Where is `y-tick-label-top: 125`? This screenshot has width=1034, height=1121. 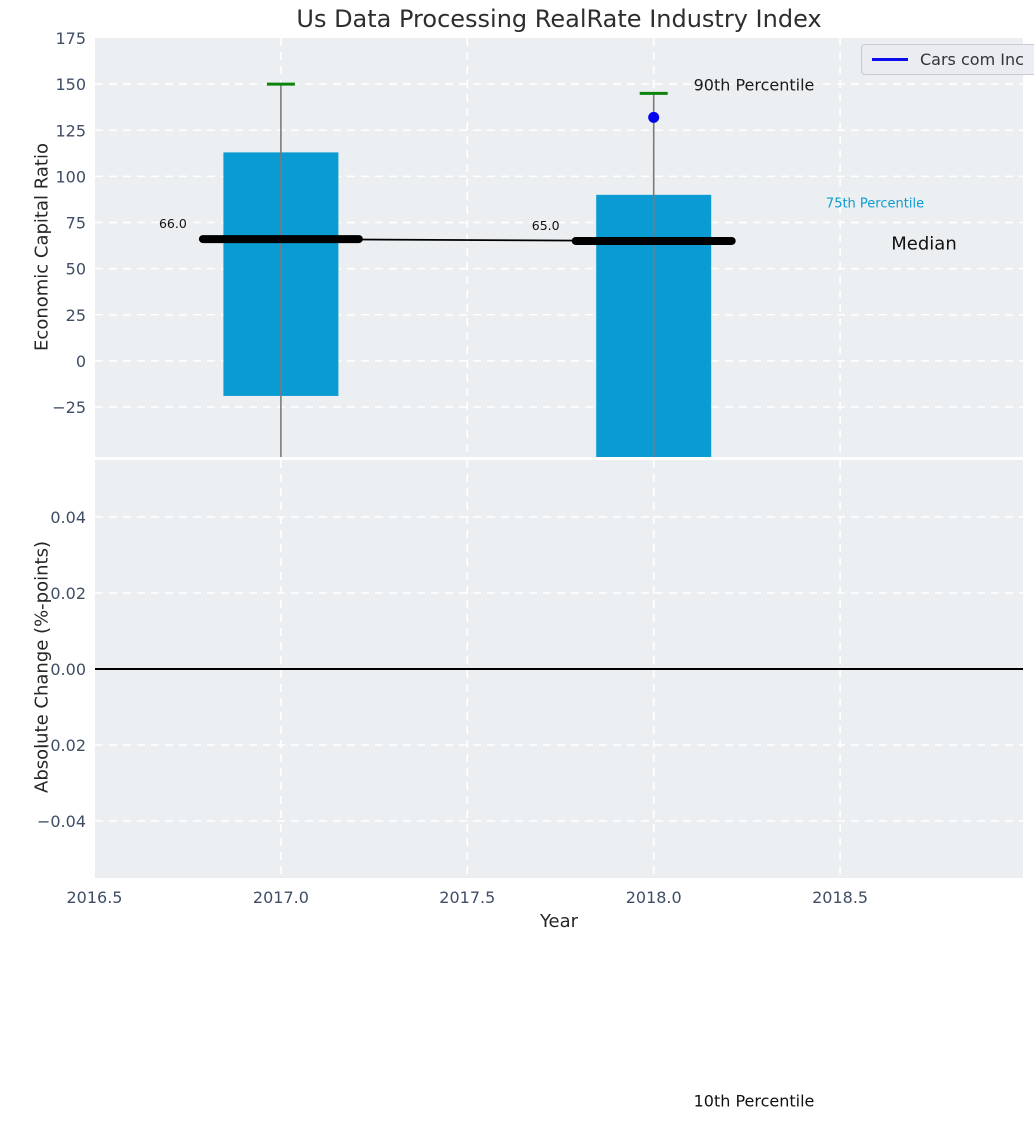
y-tick-label-top: 125 is located at coordinates (70, 130).